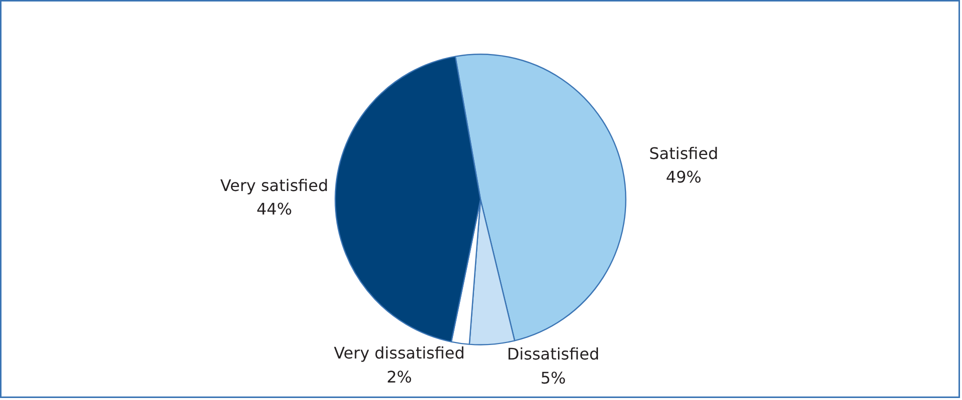 The image size is (962, 400). Describe the element at coordinates (684, 177) in the screenshot. I see `data-label: 49%` at that location.